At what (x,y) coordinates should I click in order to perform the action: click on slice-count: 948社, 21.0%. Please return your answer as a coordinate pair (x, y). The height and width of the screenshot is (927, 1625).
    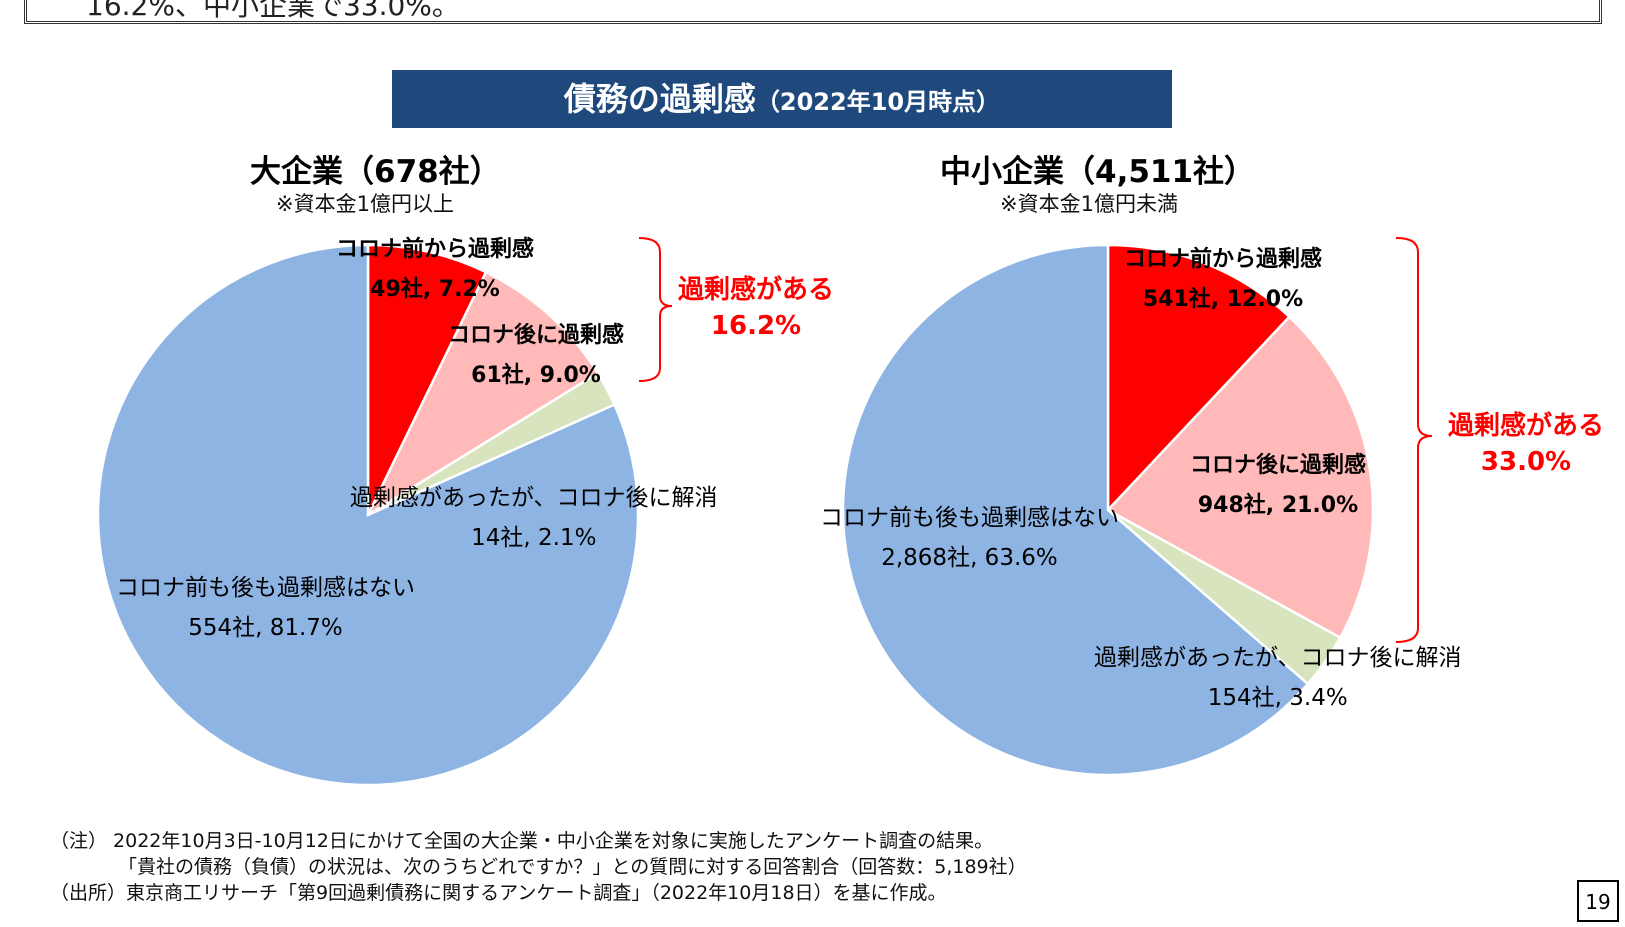
    Looking at the image, I should click on (1278, 505).